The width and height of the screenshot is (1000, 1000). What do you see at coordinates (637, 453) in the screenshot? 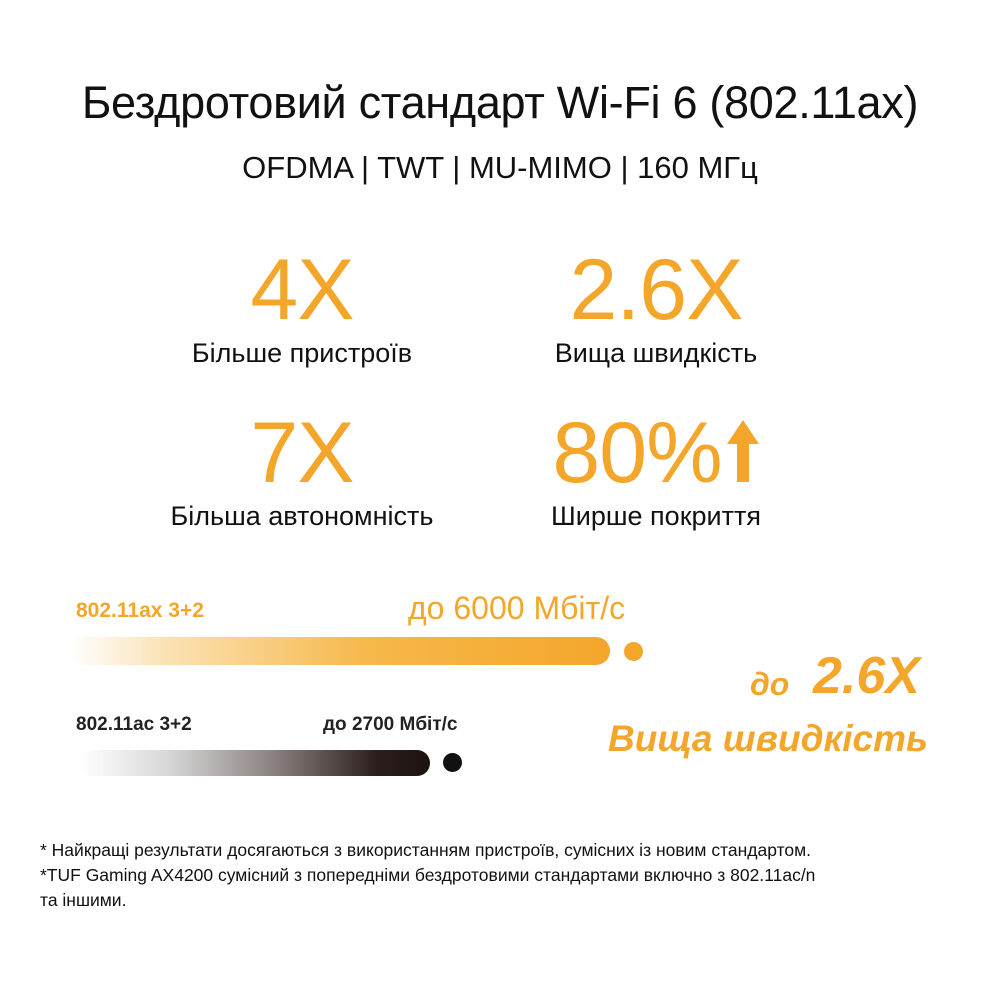
I see `stat-value: 80%` at bounding box center [637, 453].